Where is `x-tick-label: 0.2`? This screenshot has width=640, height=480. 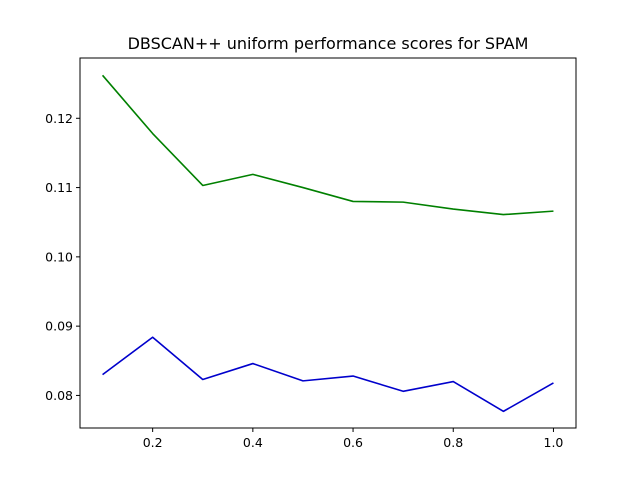
x-tick-label: 0.2 is located at coordinates (153, 442).